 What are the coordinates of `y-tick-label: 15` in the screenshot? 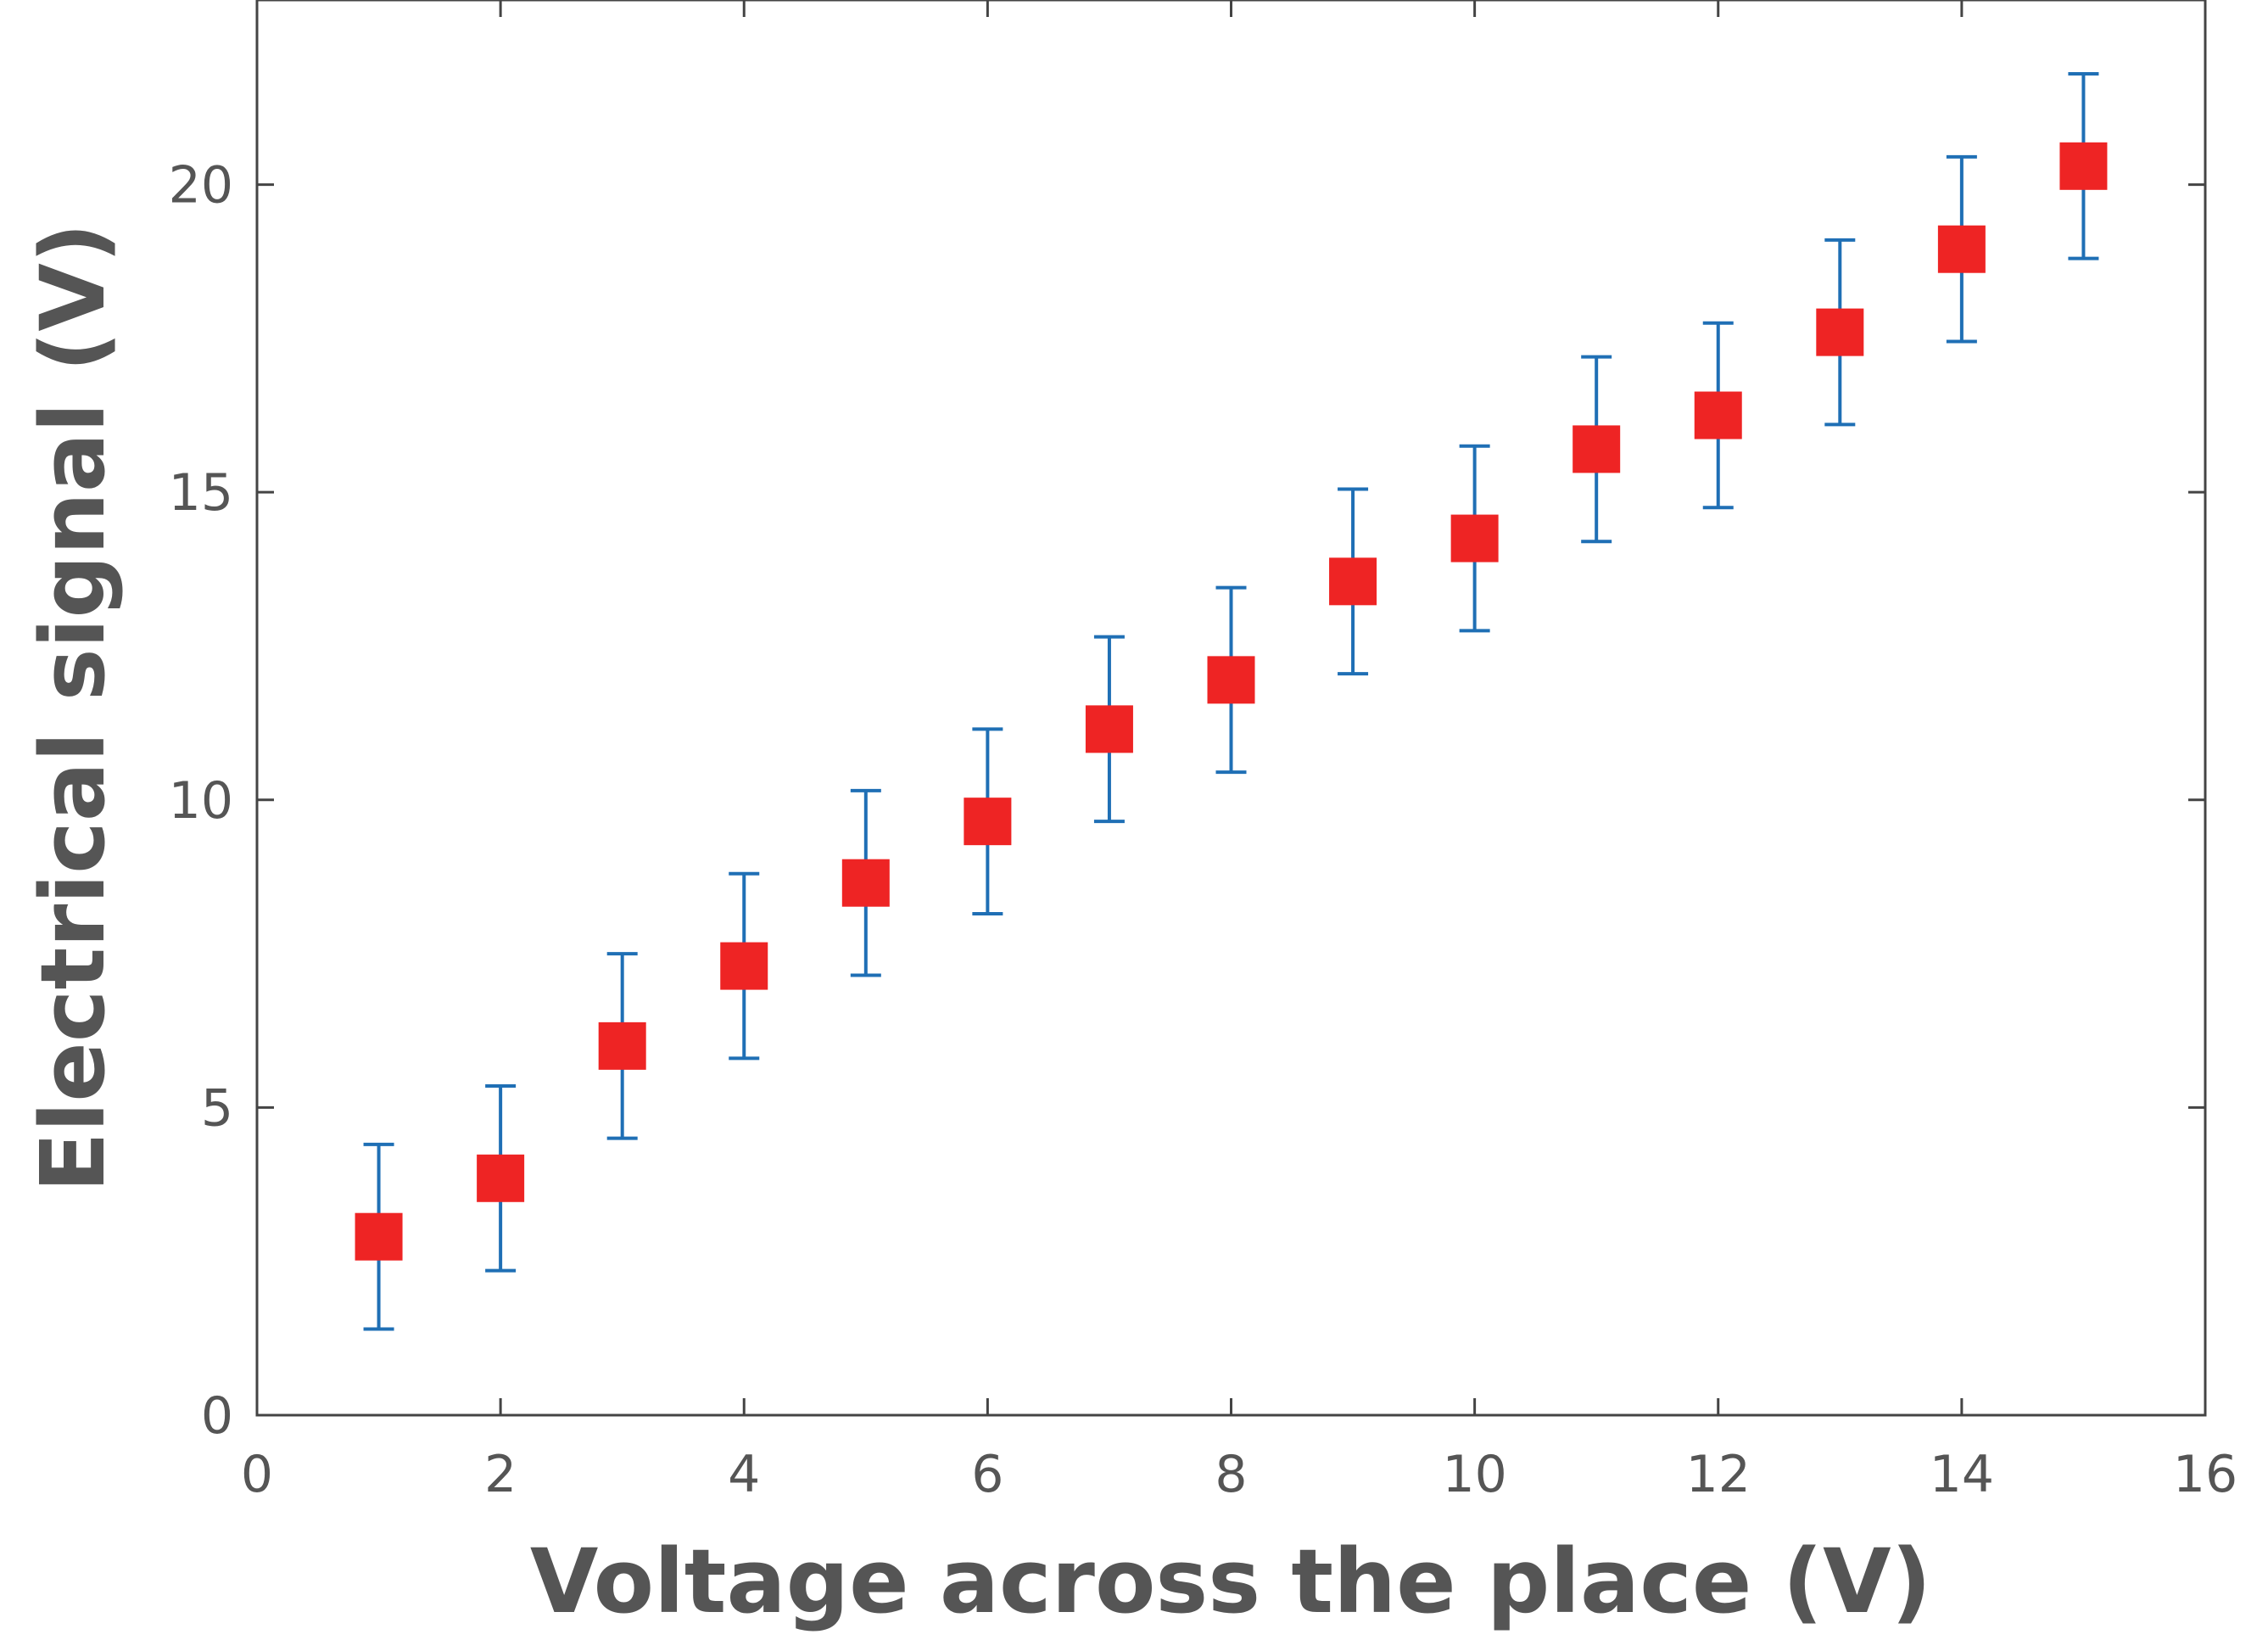 It's located at (201, 493).